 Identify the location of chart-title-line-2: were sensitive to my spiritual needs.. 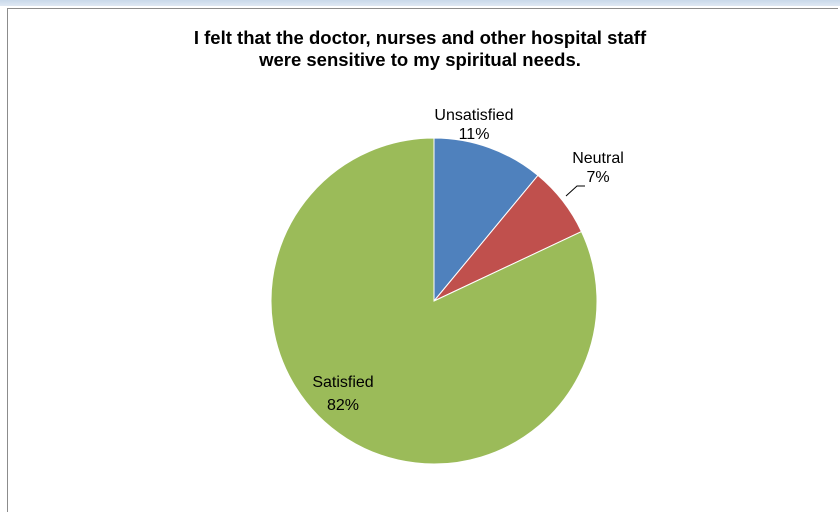
(420, 59).